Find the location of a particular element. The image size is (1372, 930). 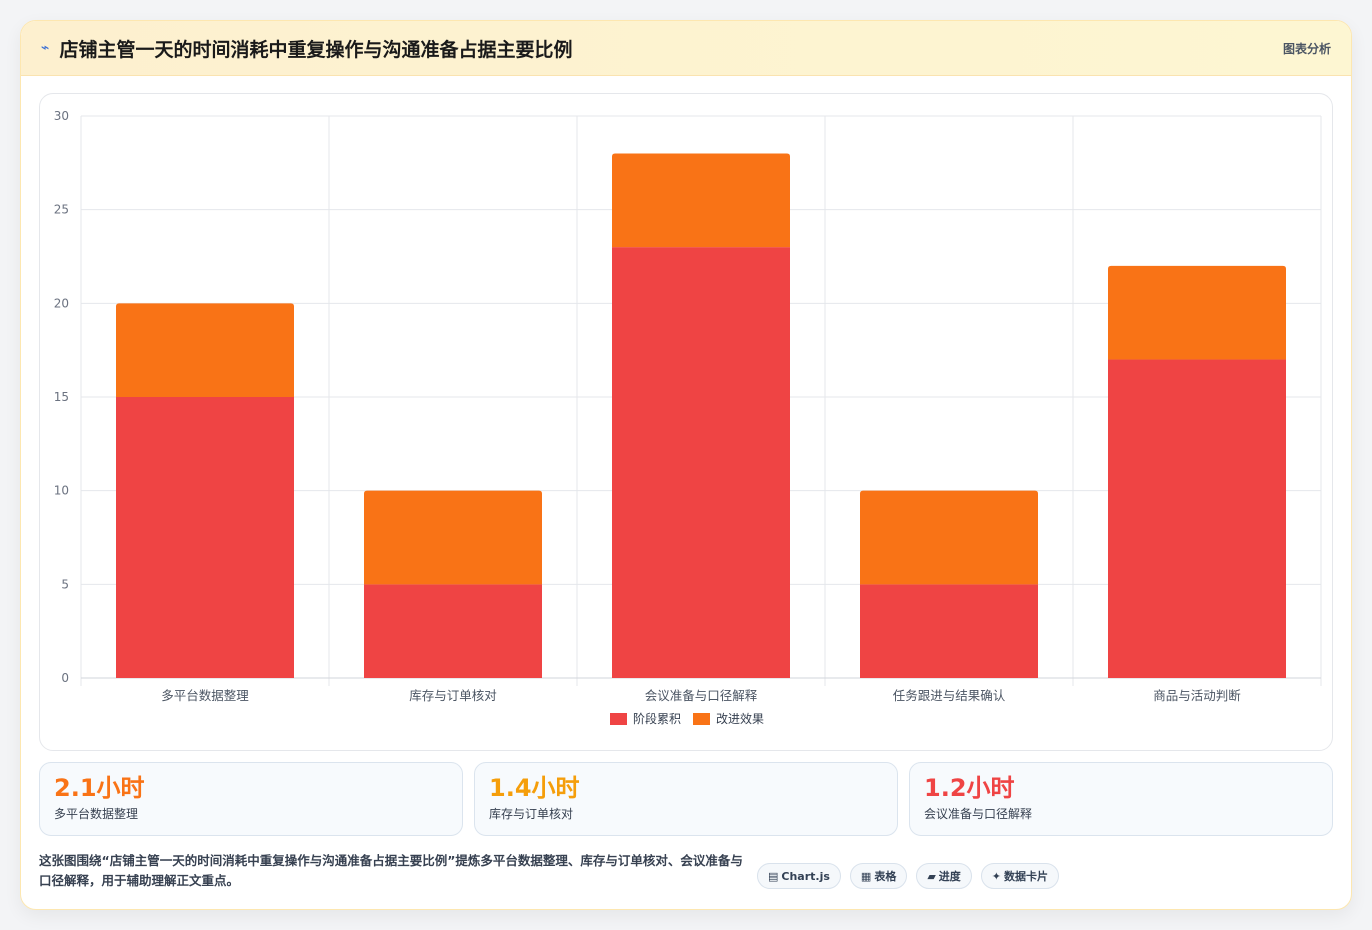

y-tick-label: 15 is located at coordinates (61, 397).